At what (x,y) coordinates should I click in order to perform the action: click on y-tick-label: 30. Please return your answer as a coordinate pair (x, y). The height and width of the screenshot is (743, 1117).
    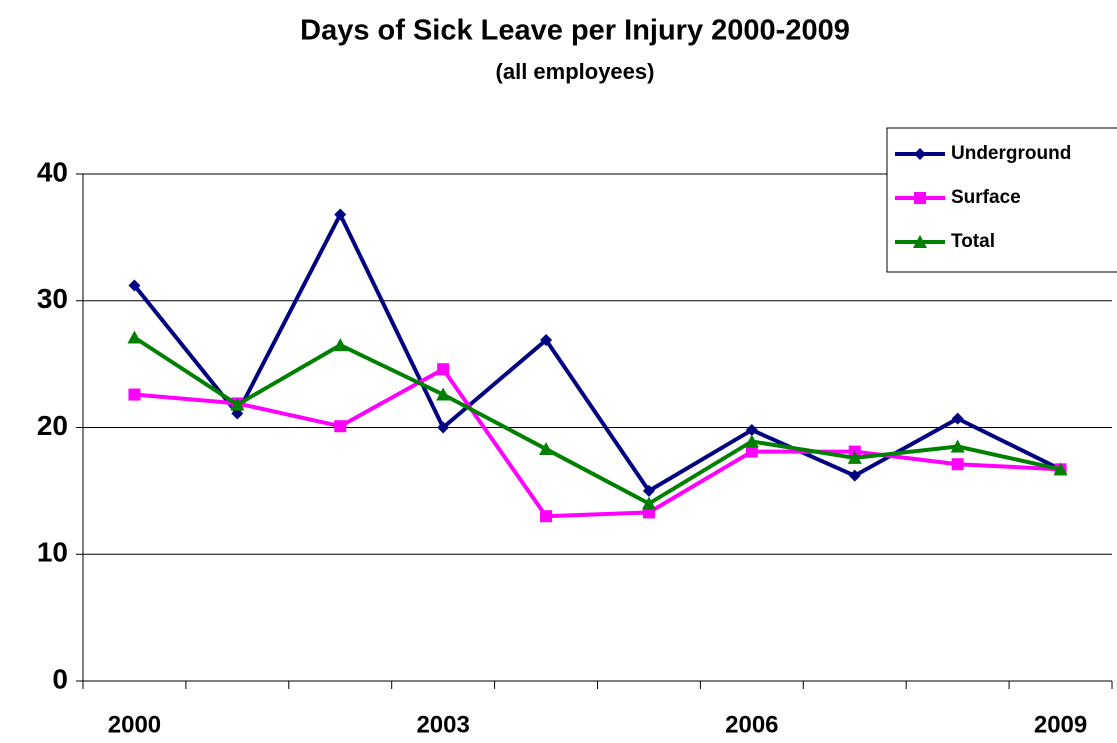
    Looking at the image, I should click on (52, 298).